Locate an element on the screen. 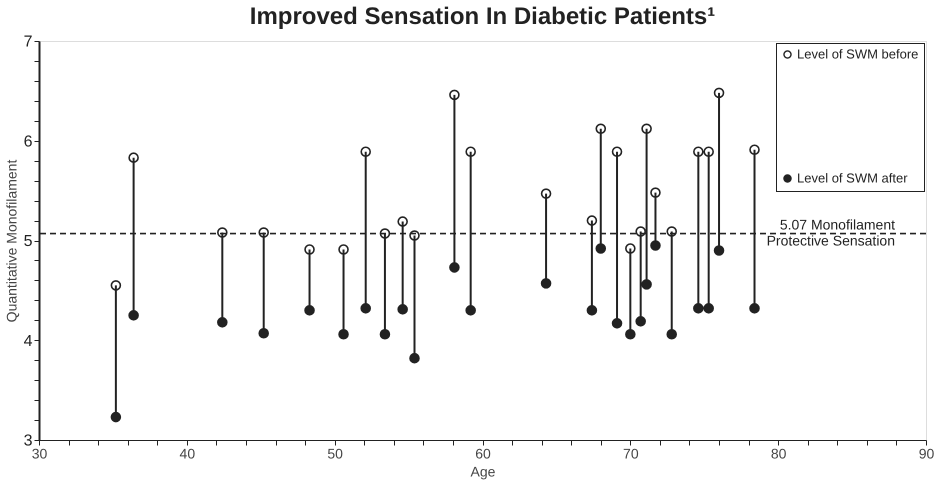  x-tick-label: 70 is located at coordinates (631, 454).